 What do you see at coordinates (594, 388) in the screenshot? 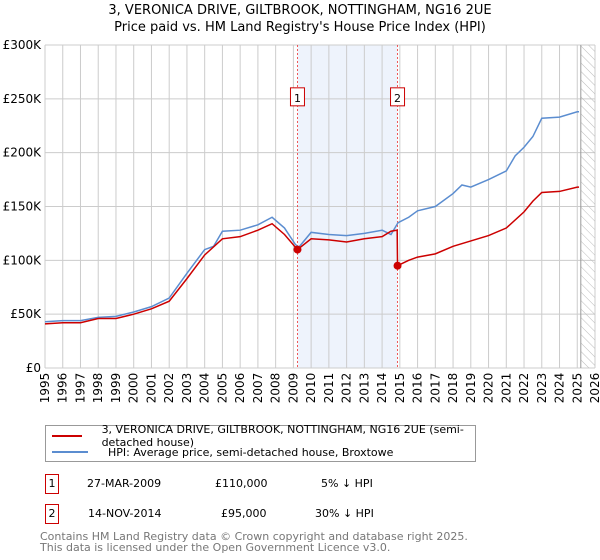
I see `x-tick-label: 2026` at bounding box center [594, 388].